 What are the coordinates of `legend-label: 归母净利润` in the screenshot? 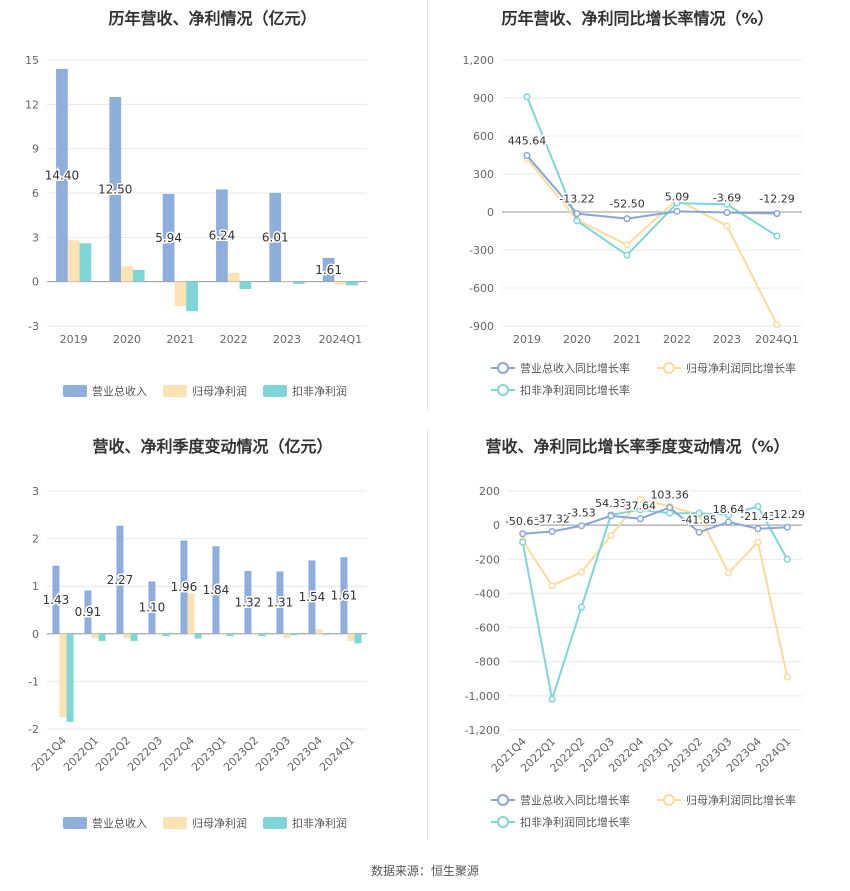 It's located at (219, 823).